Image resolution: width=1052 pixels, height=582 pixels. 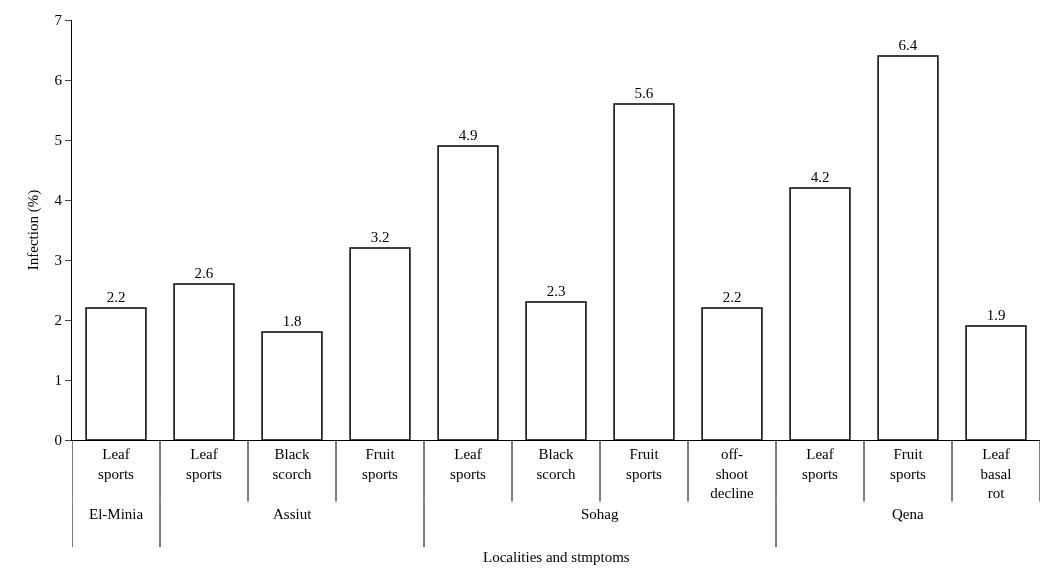 I want to click on data-label: 2.3, so click(x=556, y=291).